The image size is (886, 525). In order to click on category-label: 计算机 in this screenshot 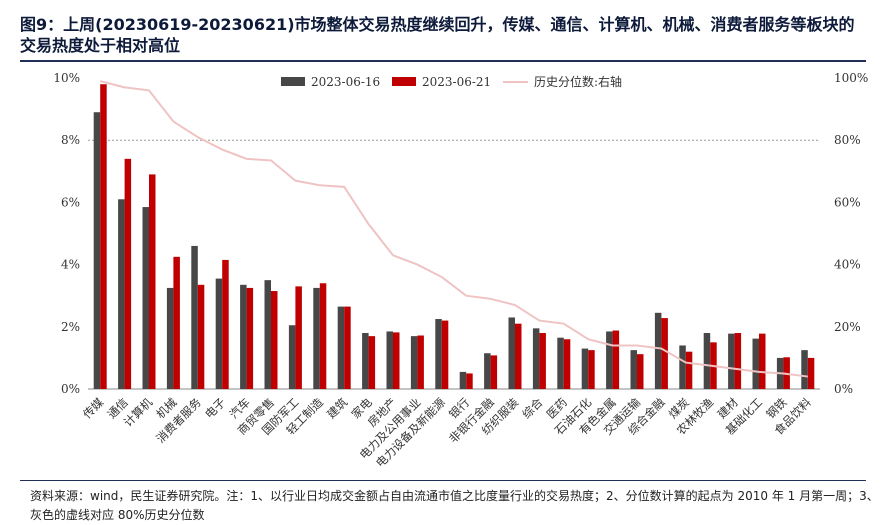, I will do `click(138, 412)`.